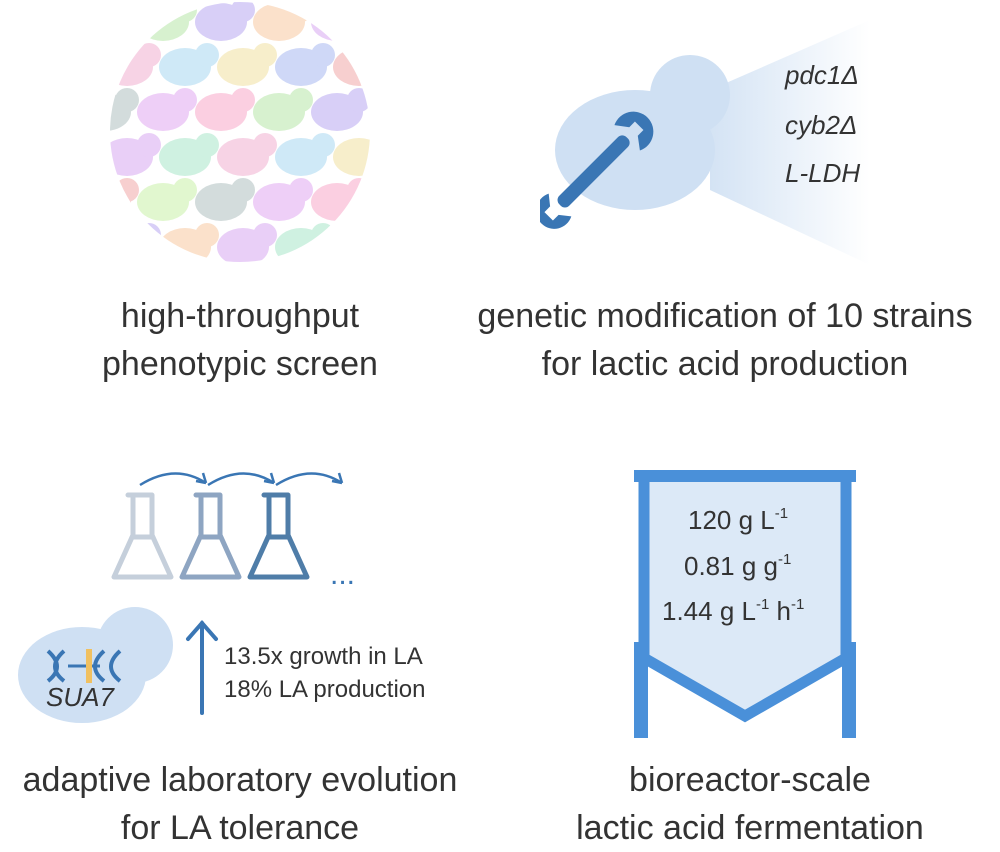 The width and height of the screenshot is (1000, 852). I want to click on gene-label-2: cyb2Δ, so click(821, 125).